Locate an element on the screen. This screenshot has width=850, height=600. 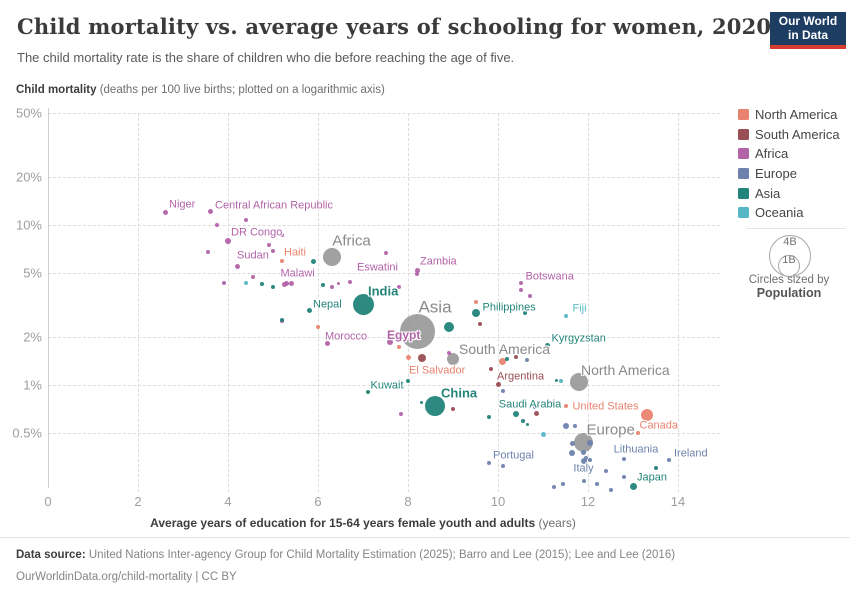
dot-north-america is located at coordinates (579, 382).